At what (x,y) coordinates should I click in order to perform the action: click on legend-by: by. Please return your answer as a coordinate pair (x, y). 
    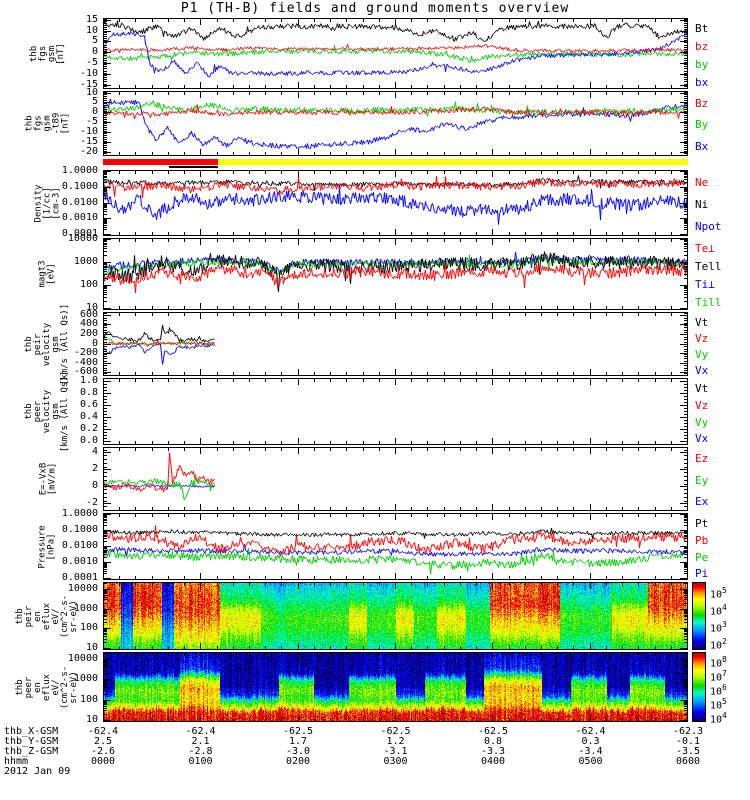
    Looking at the image, I should click on (702, 64).